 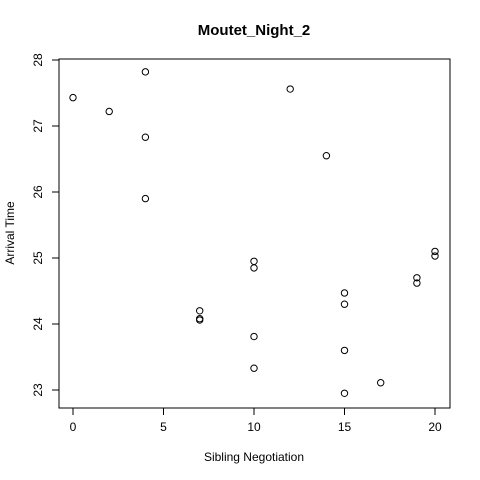 What do you see at coordinates (45, 225) in the screenshot?
I see `y-axis: 23 24 25 26 27 28` at bounding box center [45, 225].